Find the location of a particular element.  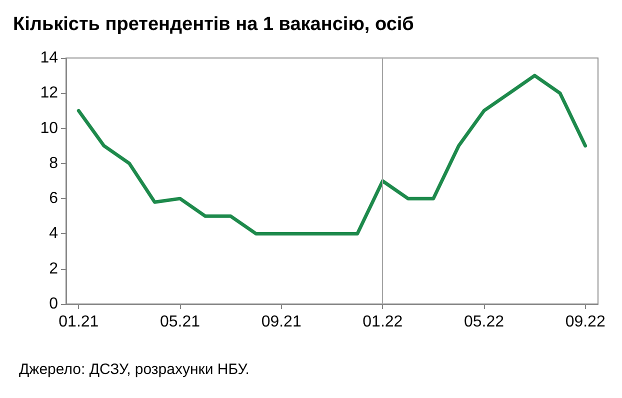

y-tick-label: 12 is located at coordinates (49, 93).